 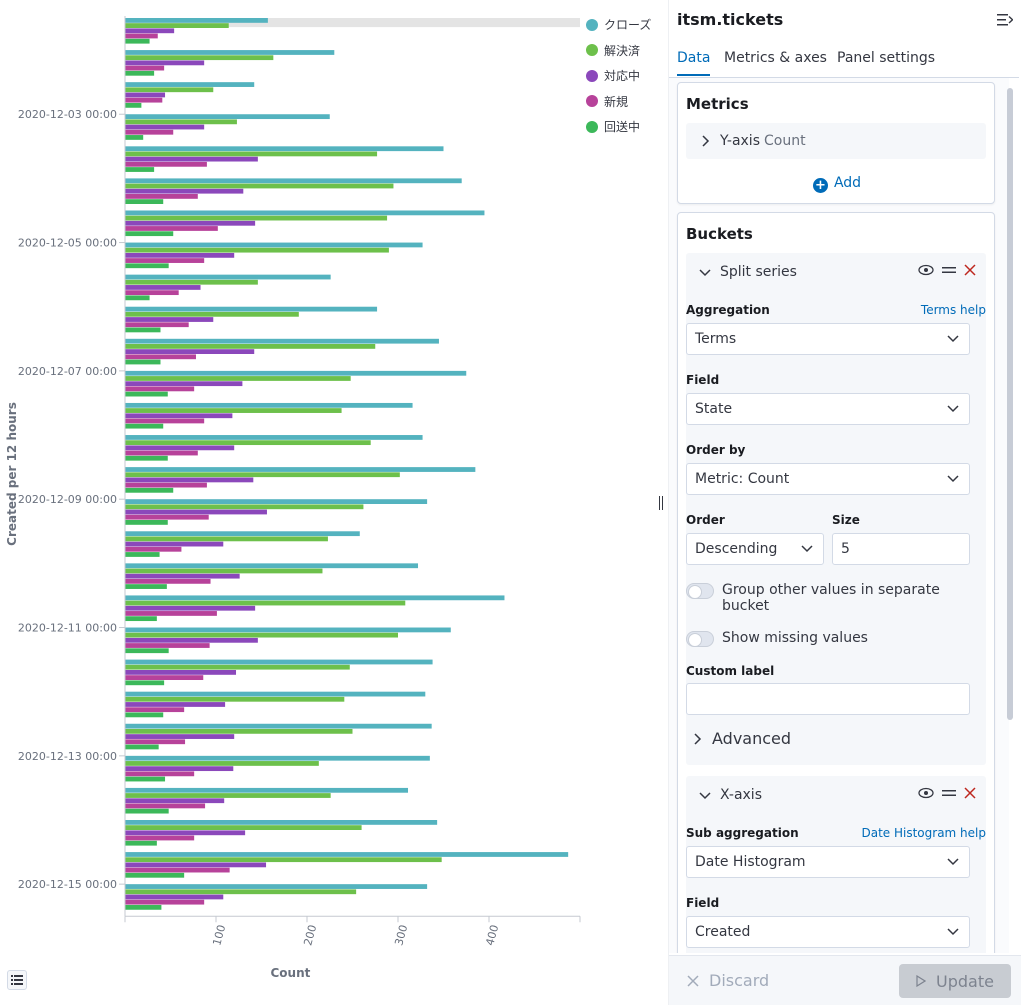 I want to click on date-histogram-help-link: Date Histogram help, so click(x=924, y=833).